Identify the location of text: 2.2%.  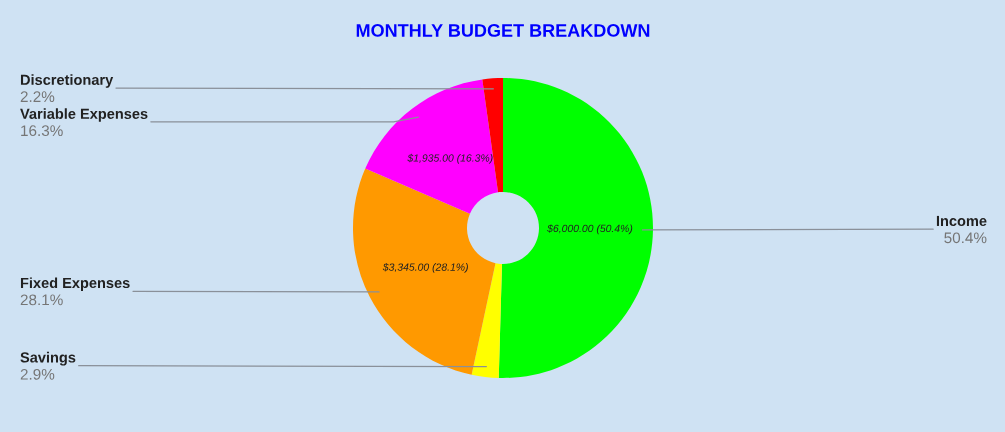
(37, 96).